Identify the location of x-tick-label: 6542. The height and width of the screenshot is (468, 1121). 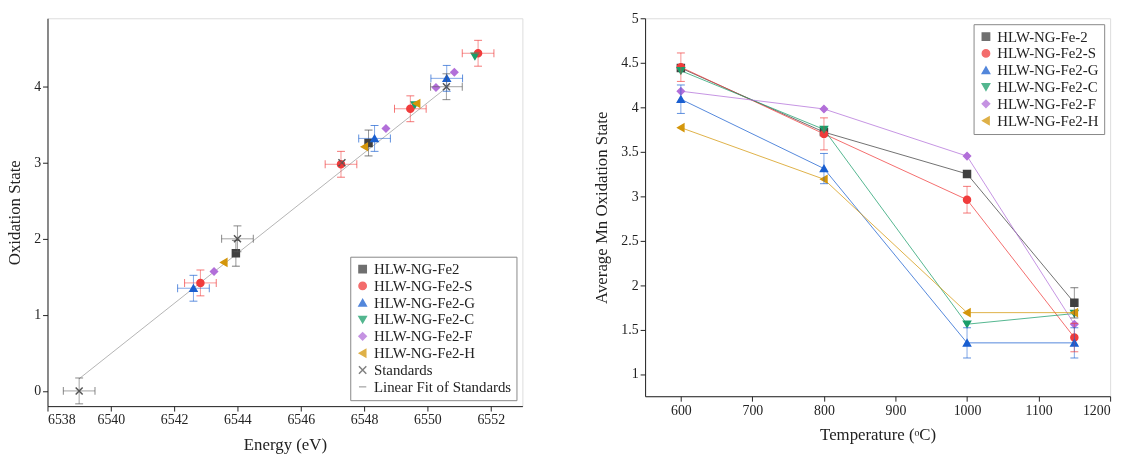
(174, 420).